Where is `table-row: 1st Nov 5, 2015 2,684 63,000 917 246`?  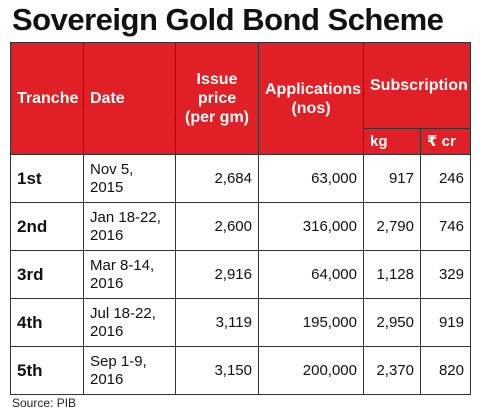
table-row: 1st Nov 5, 2015 2,684 63,000 917 246 is located at coordinates (240, 178).